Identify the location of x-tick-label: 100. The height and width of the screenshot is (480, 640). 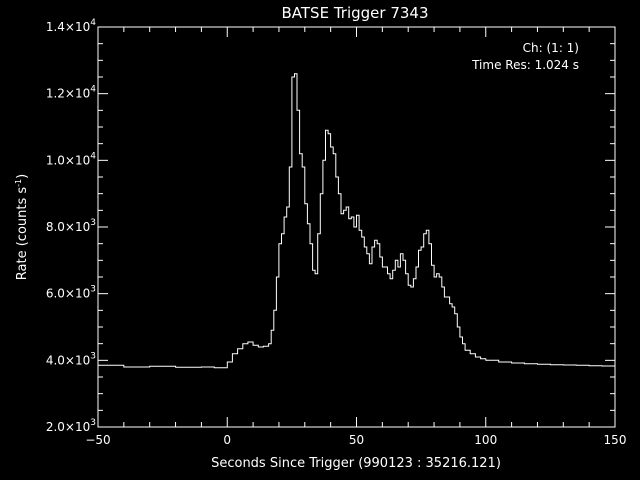
(485, 440).